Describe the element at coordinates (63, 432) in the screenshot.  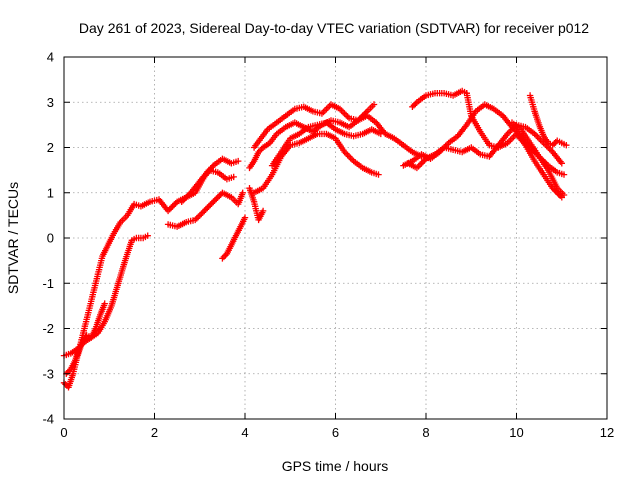
I see `x-tick-label: 0` at that location.